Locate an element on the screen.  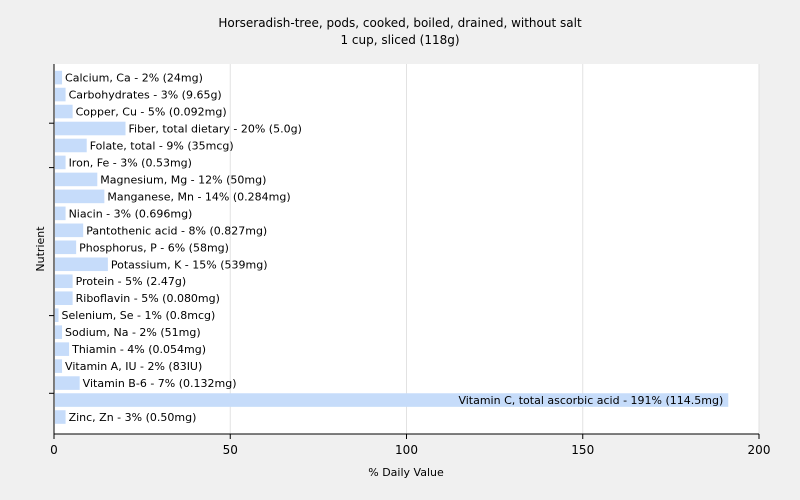
bar-label: Sodium, Na - 2% (51mg) is located at coordinates (133, 332).